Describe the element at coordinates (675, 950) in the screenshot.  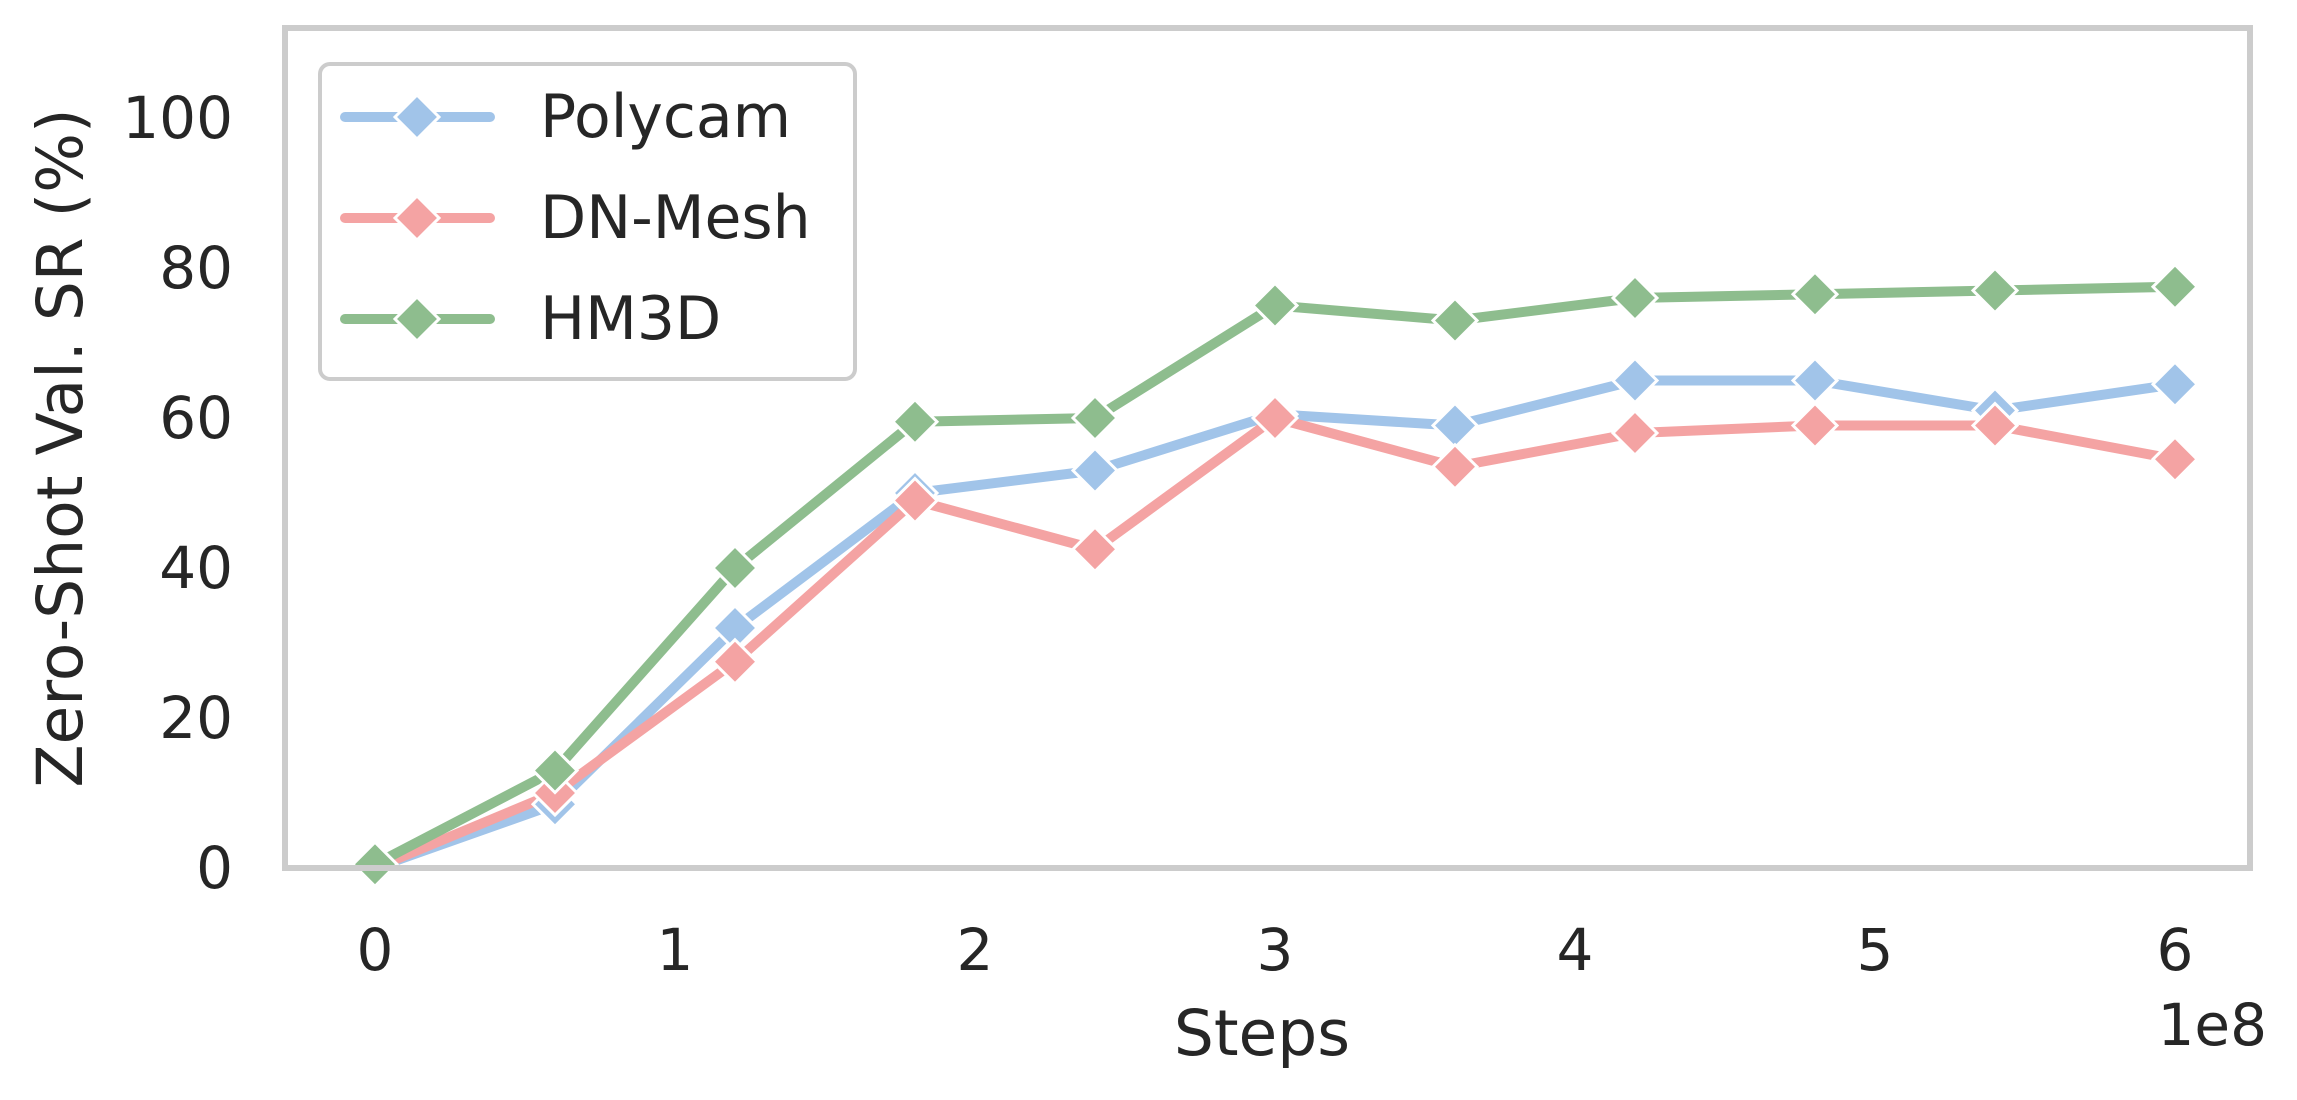
I see `x-tick-label: 1` at that location.